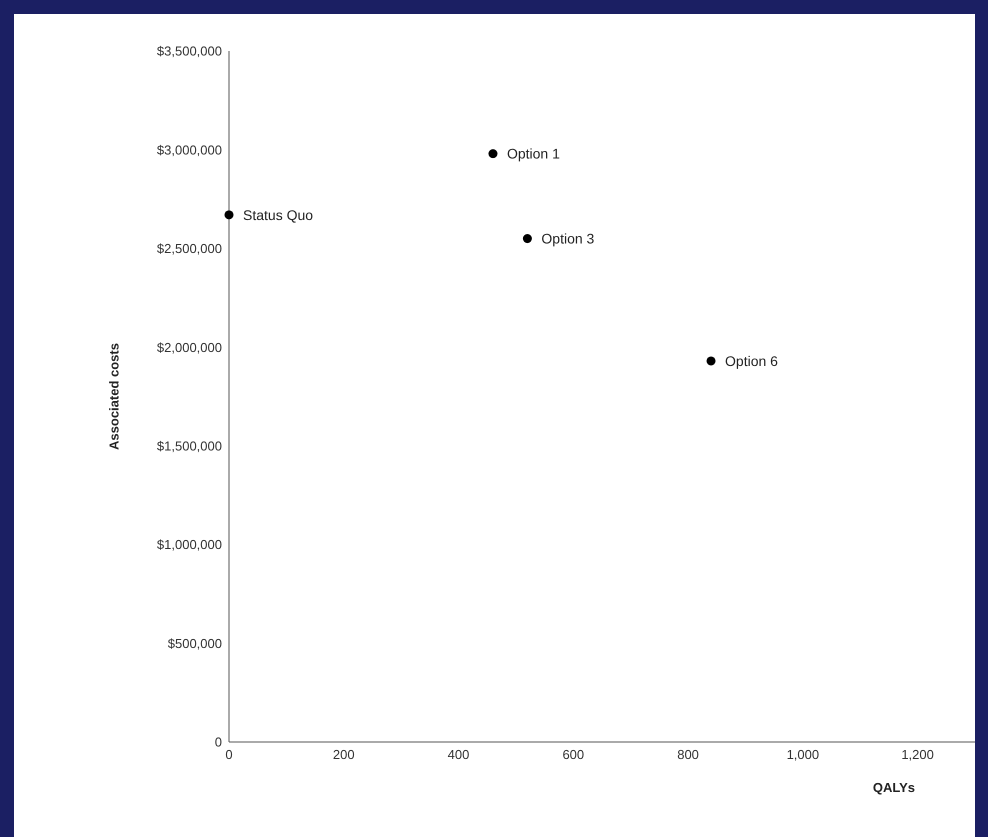 This screenshot has height=837, width=988. Describe the element at coordinates (189, 446) in the screenshot. I see `y-tick-label: $1,500,000` at that location.